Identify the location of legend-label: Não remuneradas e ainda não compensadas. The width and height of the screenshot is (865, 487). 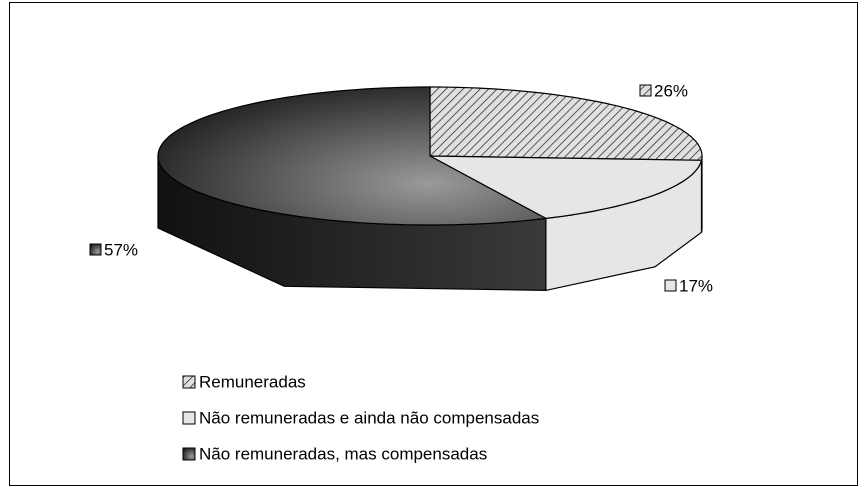
(369, 417).